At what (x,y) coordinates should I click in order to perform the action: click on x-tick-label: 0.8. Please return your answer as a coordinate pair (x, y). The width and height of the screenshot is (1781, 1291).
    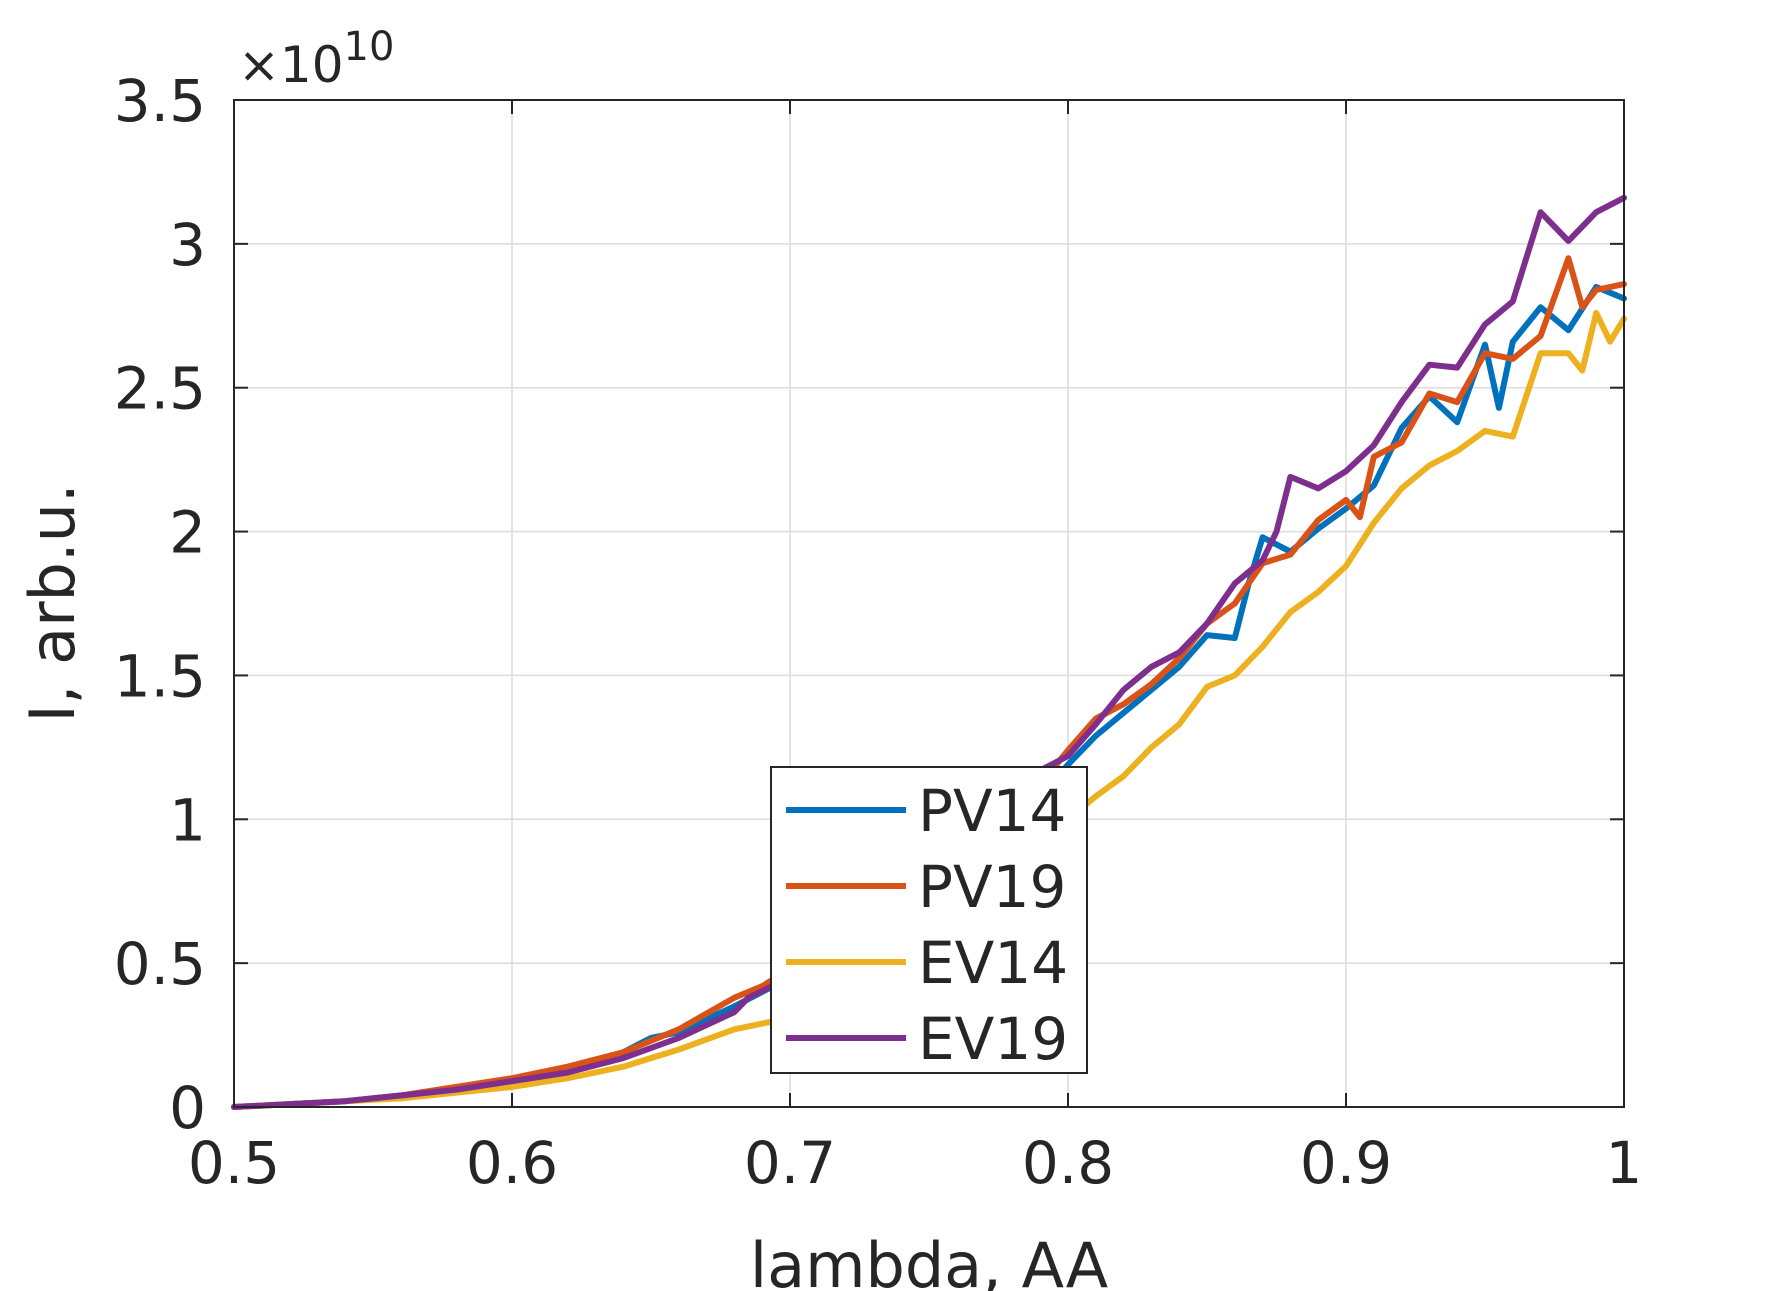
    Looking at the image, I should click on (1068, 1163).